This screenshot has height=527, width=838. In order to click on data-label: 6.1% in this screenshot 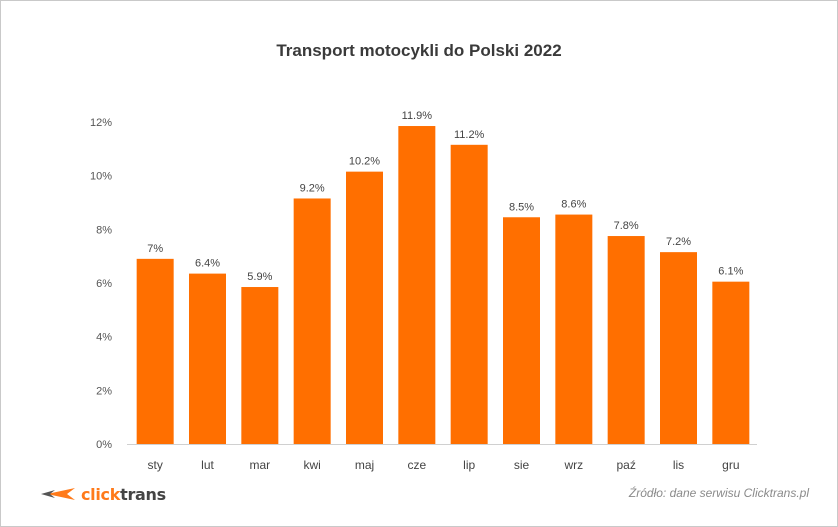, I will do `click(730, 272)`.